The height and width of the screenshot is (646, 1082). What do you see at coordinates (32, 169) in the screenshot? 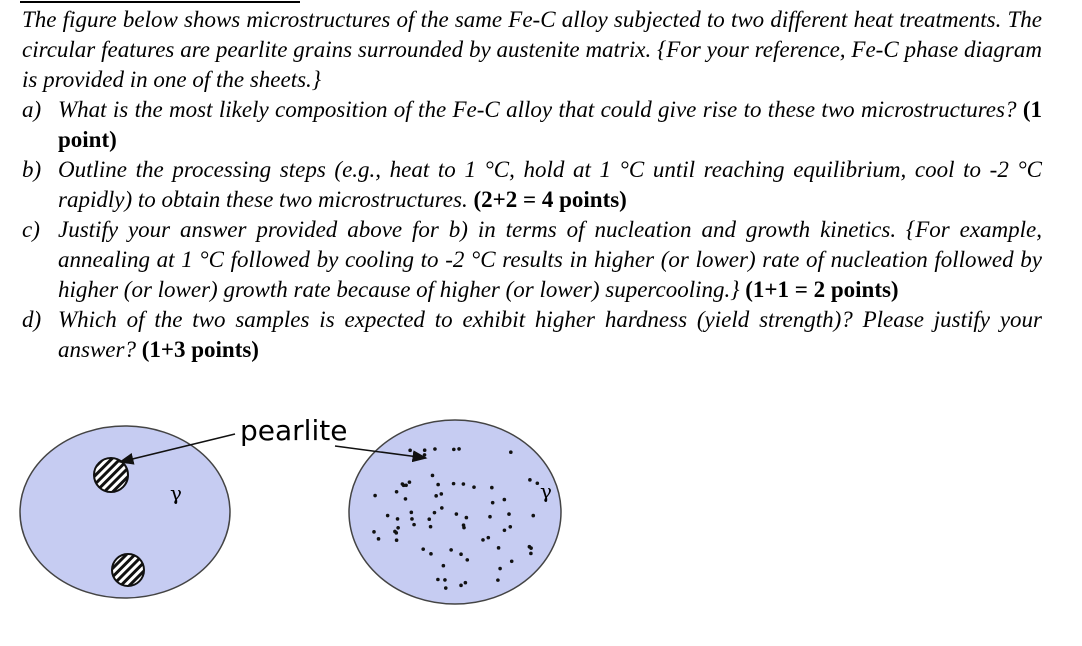
I see `question-label: b)` at bounding box center [32, 169].